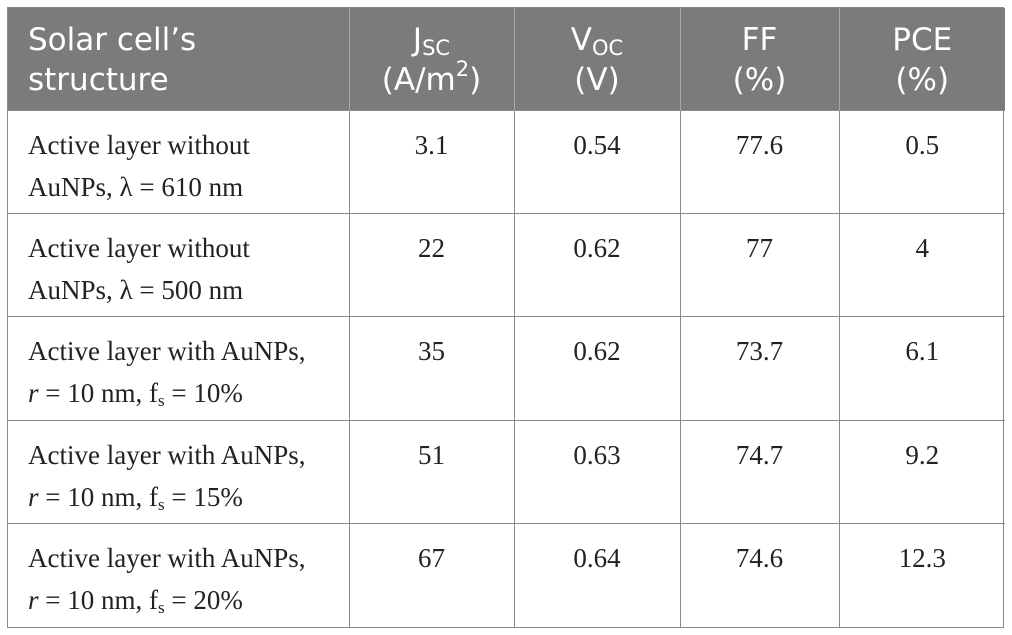 This screenshot has height=635, width=1012. Describe the element at coordinates (608, 48) in the screenshot. I see `voc-subscript: OC` at that location.